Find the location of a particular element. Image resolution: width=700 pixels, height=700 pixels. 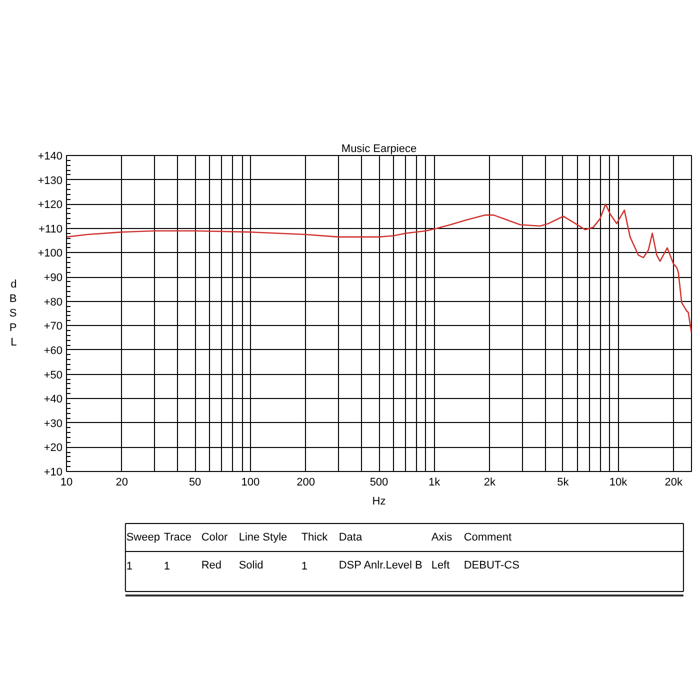

x-tick-label: 20k is located at coordinates (674, 482).